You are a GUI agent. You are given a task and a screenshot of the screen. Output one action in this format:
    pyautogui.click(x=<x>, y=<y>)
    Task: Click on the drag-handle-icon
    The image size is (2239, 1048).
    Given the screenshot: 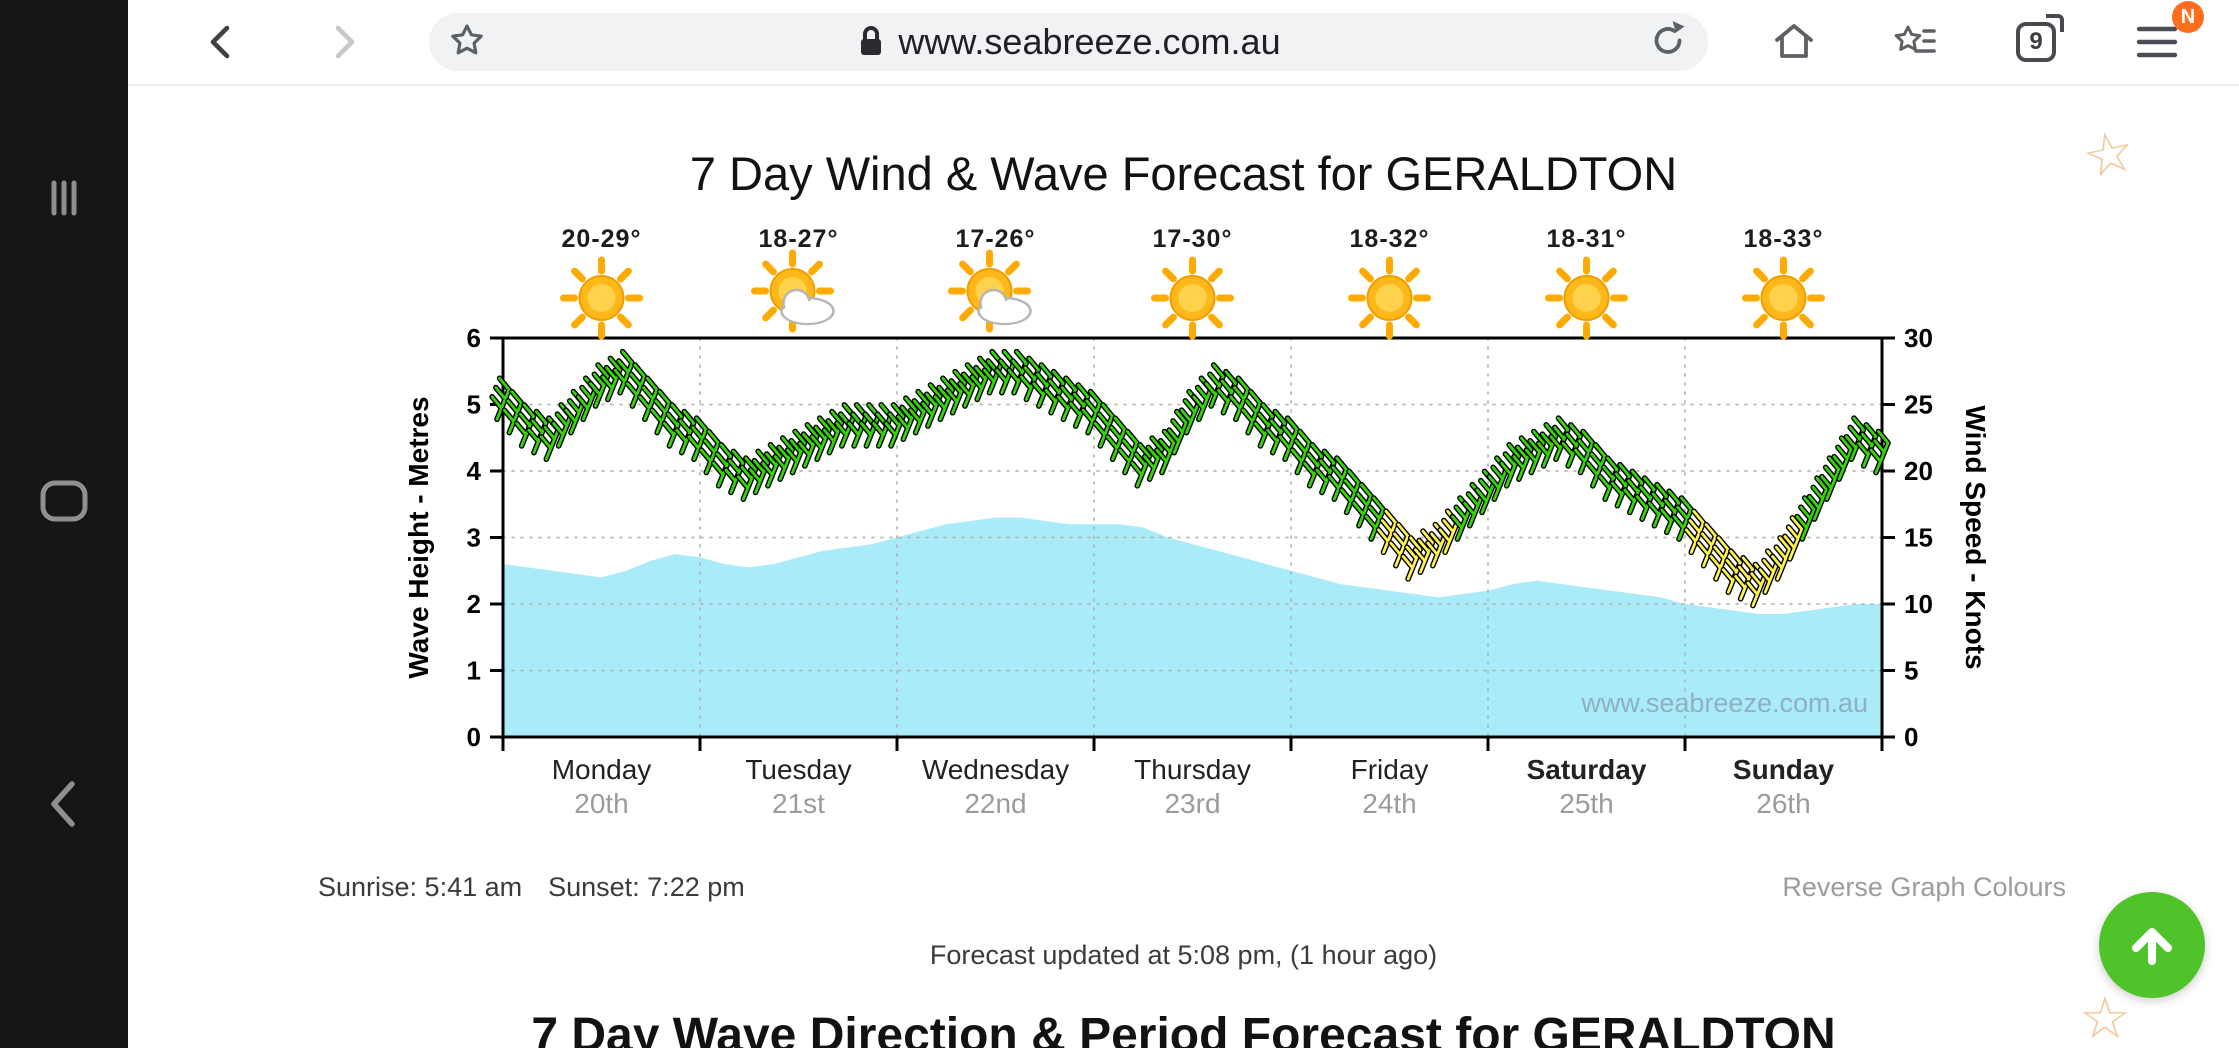 What is the action you would take?
    pyautogui.click(x=64, y=198)
    